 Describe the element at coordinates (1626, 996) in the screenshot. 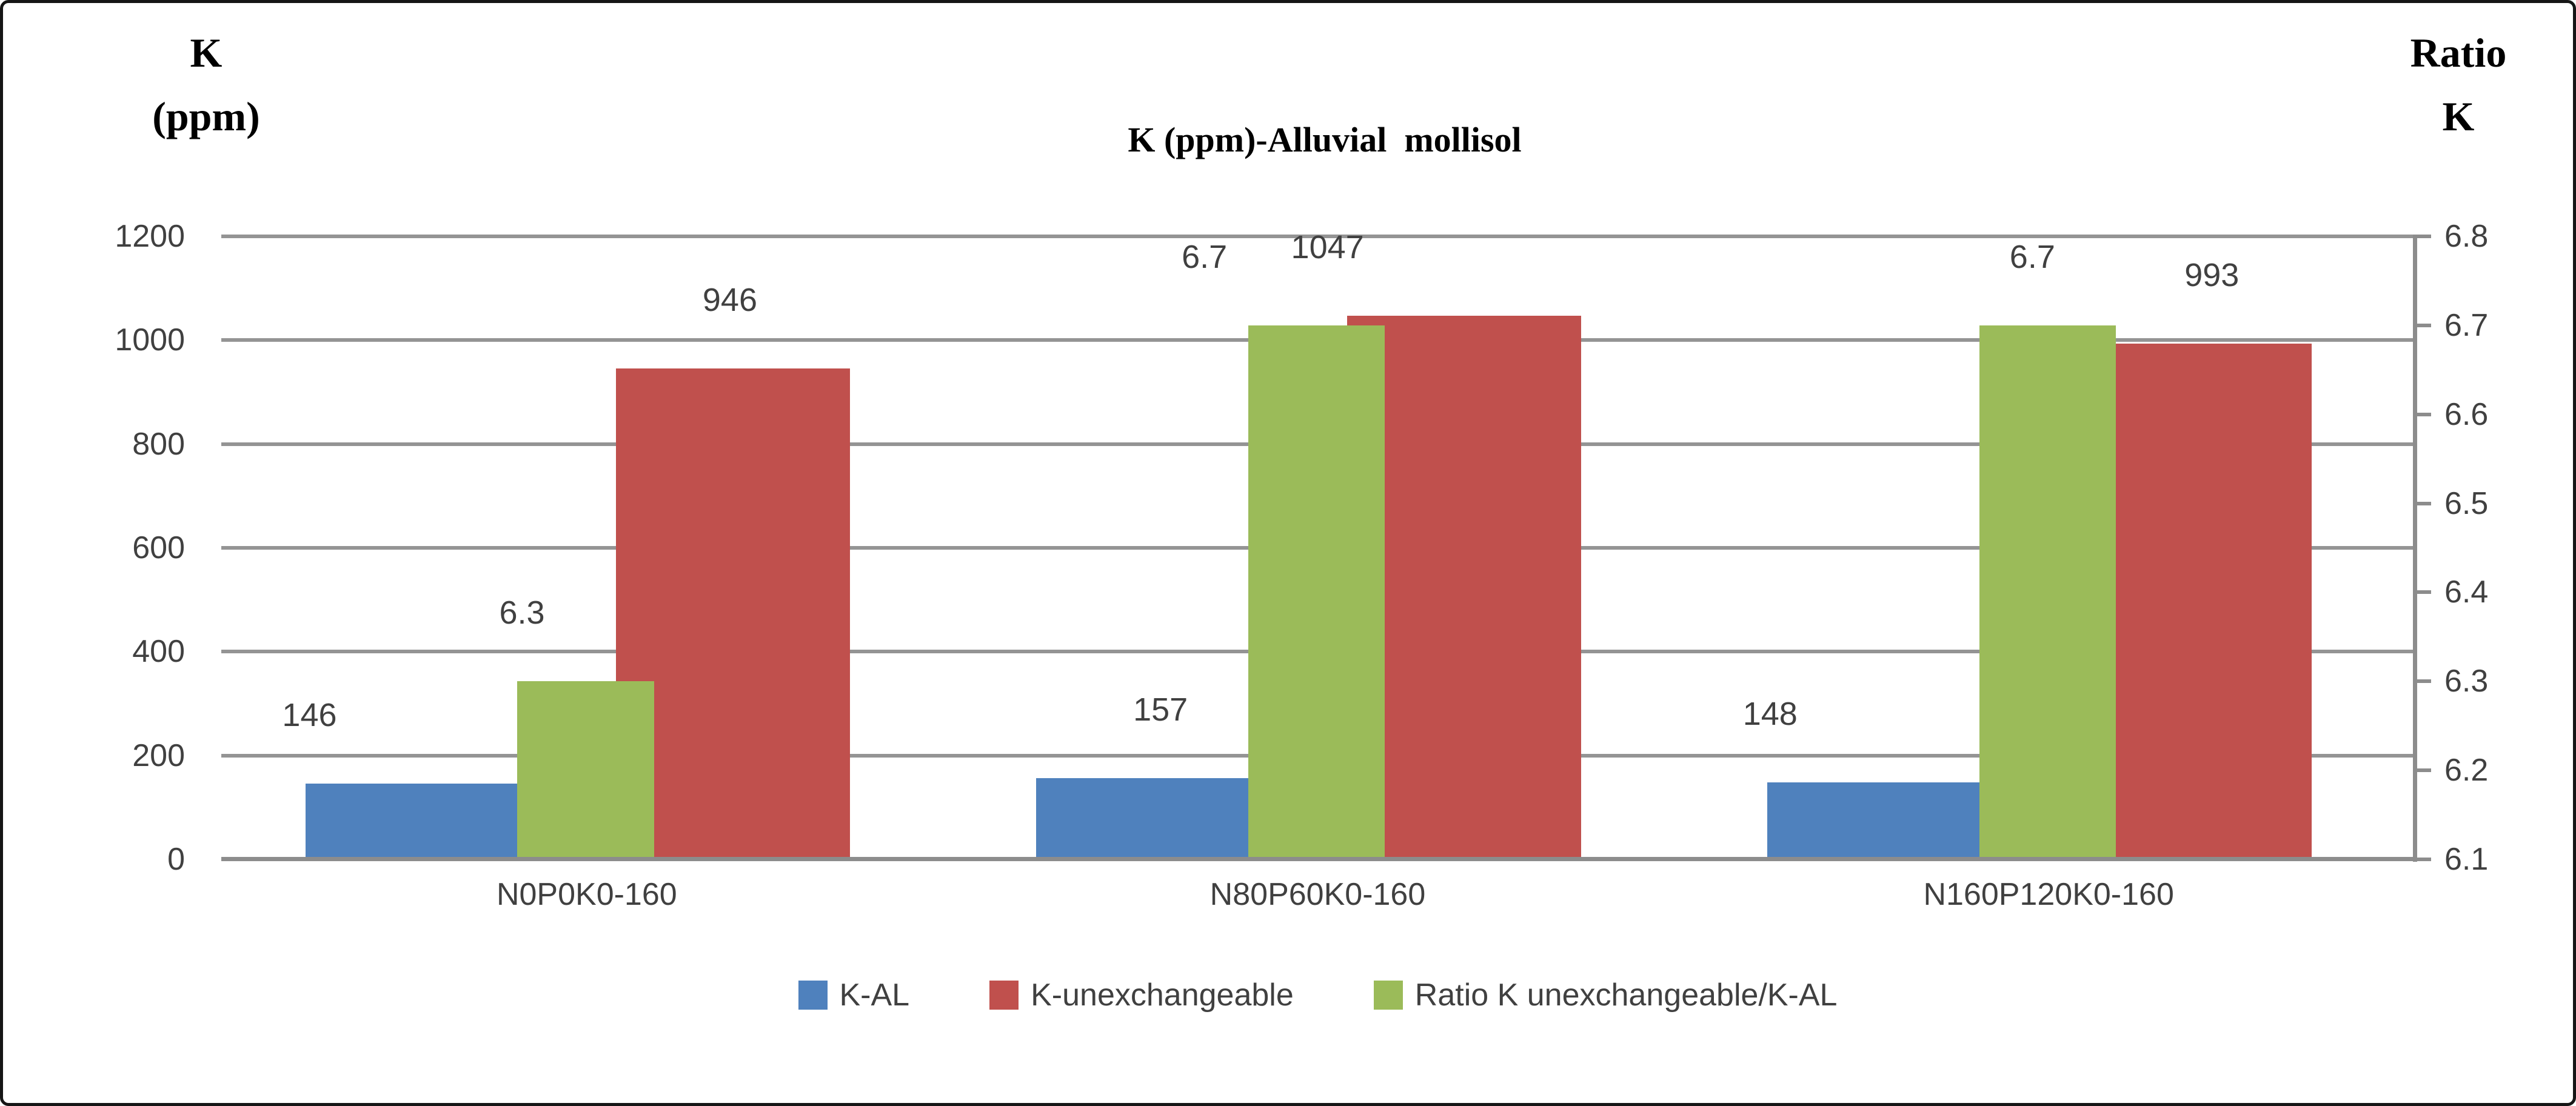

I see `legend-label: Ratio K unexchangeable/K-AL` at that location.